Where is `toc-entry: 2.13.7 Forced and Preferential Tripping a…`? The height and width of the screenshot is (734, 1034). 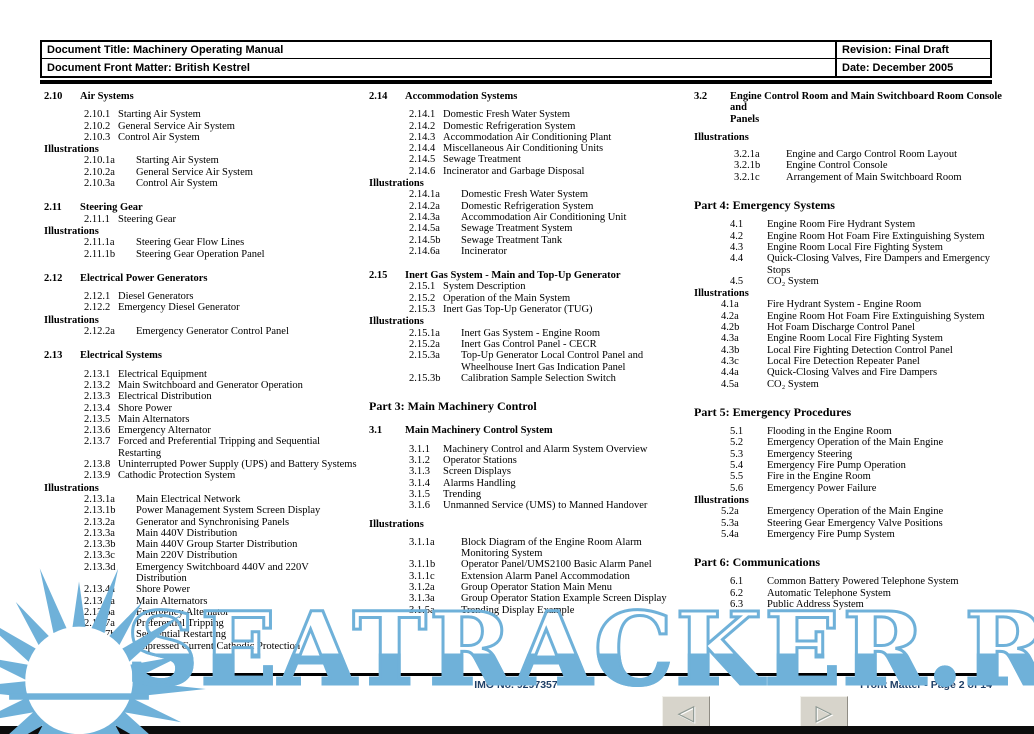
toc-entry: 2.13.7 Forced and Preferential Tripping a… is located at coordinates (201, 447).